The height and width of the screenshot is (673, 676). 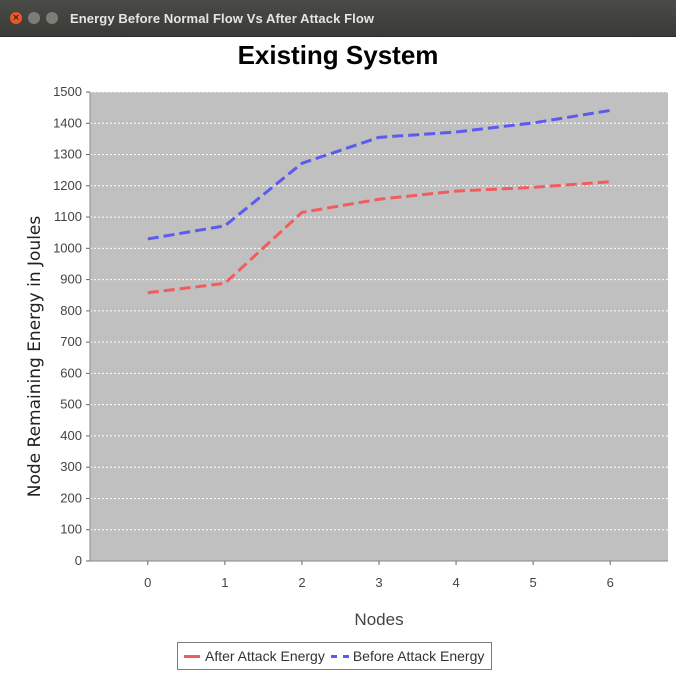 I want to click on y-tick-label: 0, so click(x=78, y=560).